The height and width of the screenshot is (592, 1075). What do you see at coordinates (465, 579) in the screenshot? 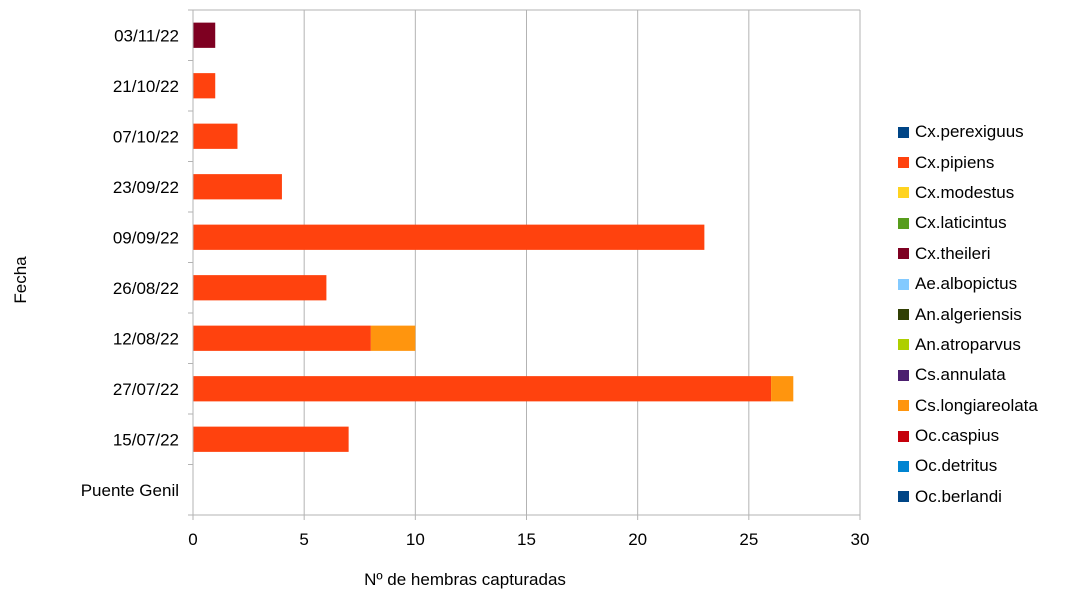
I see `x-axis-title: Nº de hembras capturadas` at bounding box center [465, 579].